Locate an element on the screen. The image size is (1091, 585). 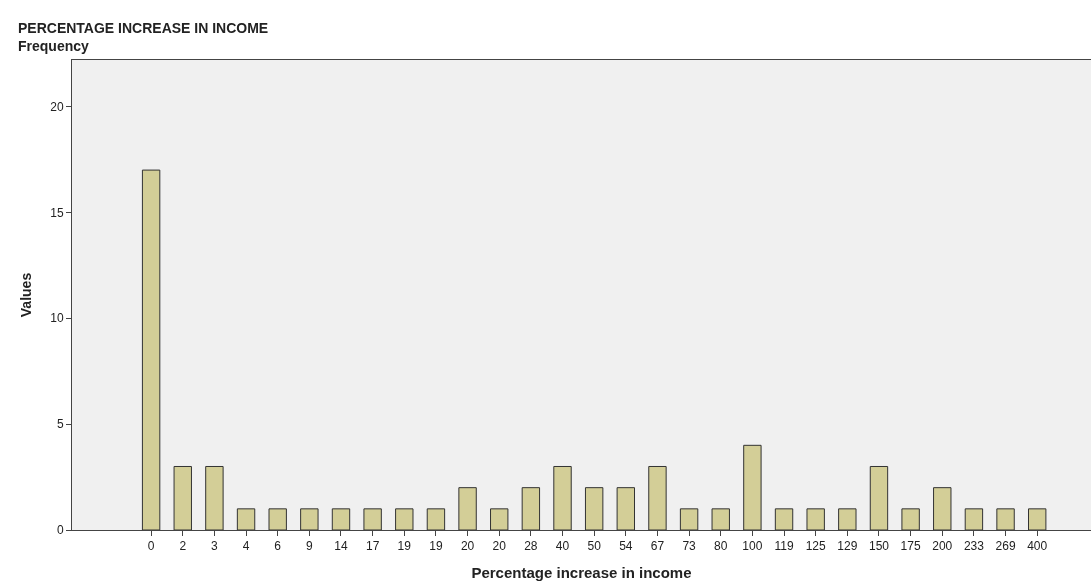
x-tick-label: 14 is located at coordinates (341, 546).